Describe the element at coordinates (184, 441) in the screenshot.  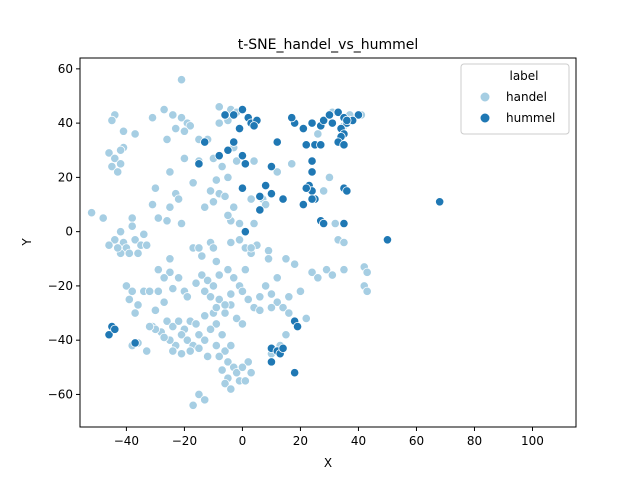
I see `x-tick-label: −20` at that location.